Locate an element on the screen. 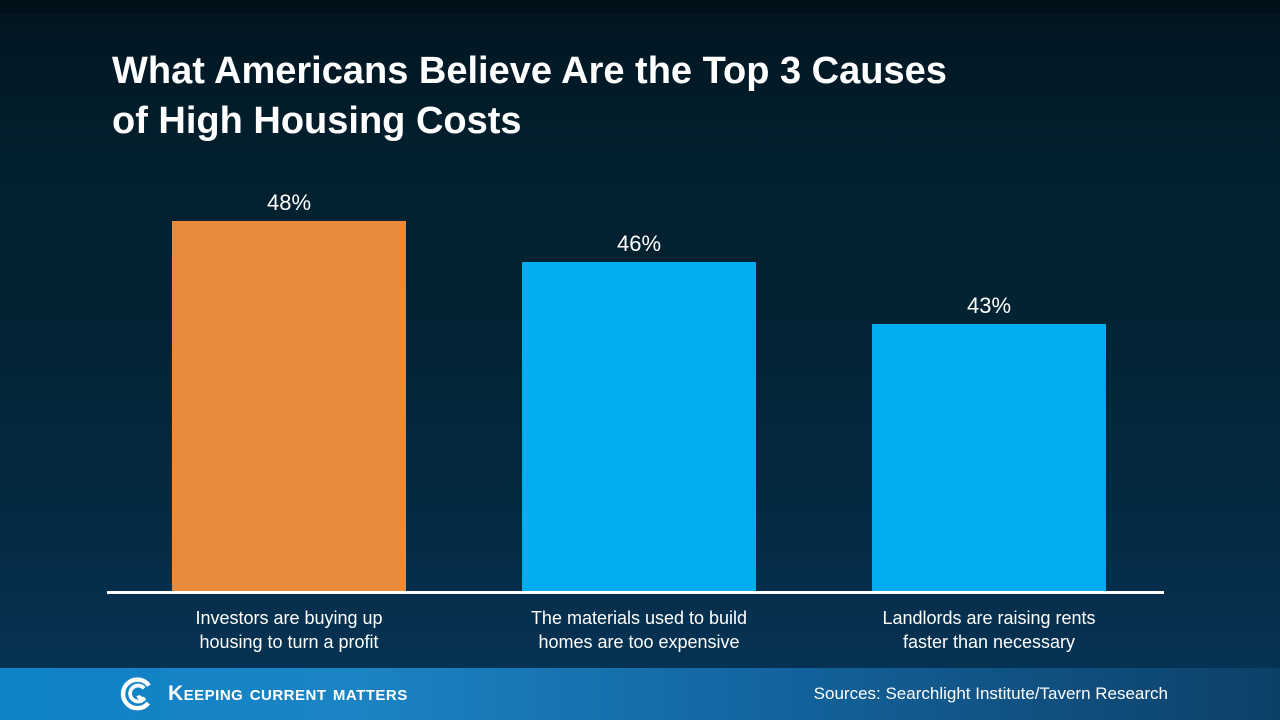 The image size is (1280, 720). category-line: housing to turn a profit is located at coordinates (289, 642).